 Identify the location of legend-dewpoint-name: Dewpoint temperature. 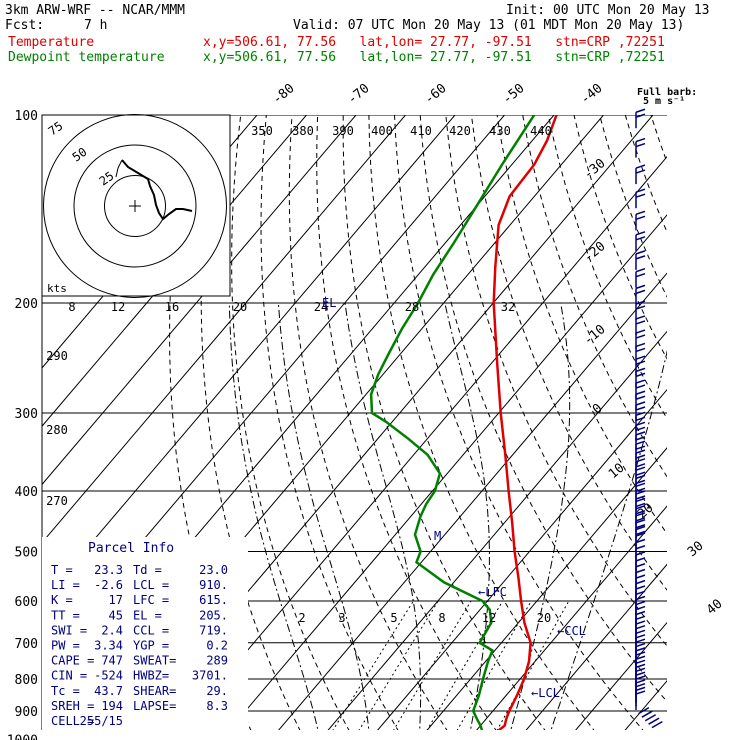
(86, 57).